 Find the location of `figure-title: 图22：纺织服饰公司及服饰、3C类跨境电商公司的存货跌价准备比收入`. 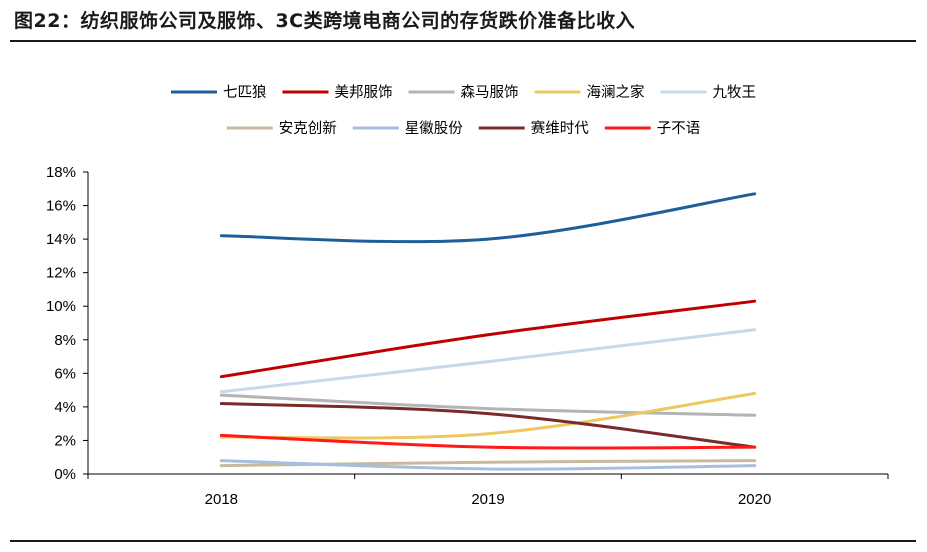

figure-title: 图22：纺织服饰公司及服饰、3C类跨境电商公司的存货跌价准备比收入 is located at coordinates (325, 21).